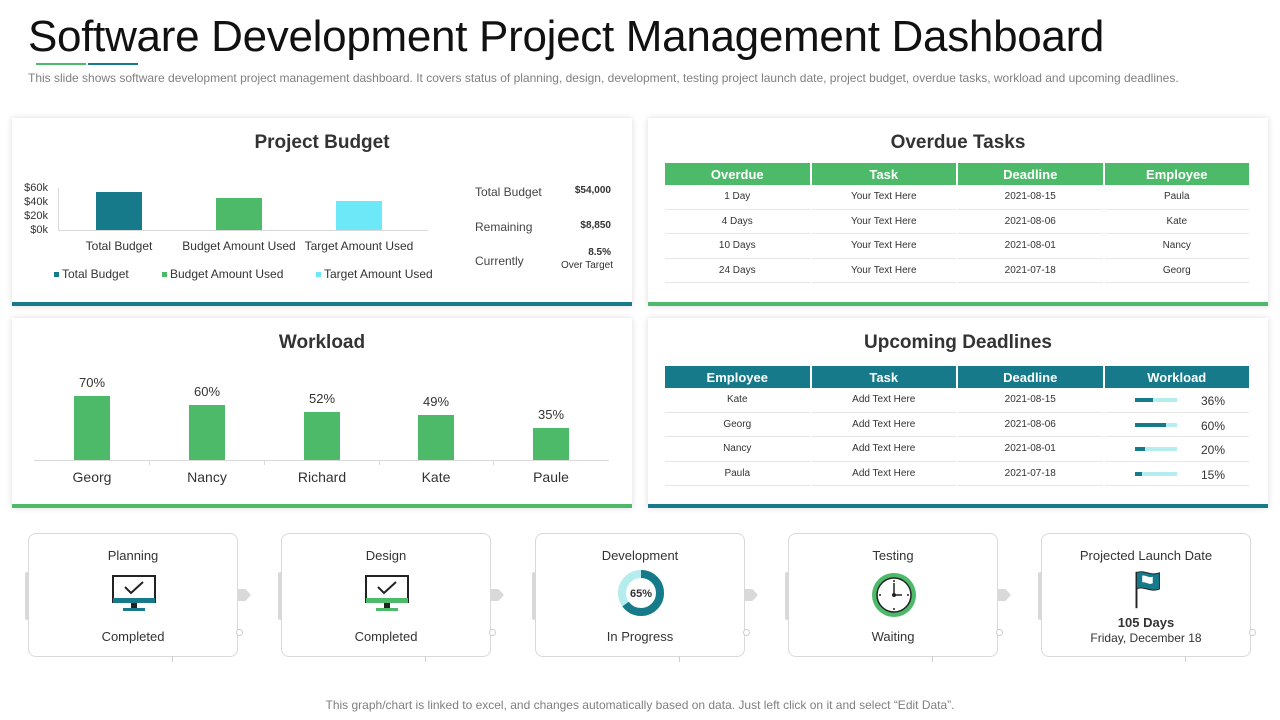 This screenshot has width=1280, height=720. I want to click on workload-value-label: 35%, so click(551, 414).